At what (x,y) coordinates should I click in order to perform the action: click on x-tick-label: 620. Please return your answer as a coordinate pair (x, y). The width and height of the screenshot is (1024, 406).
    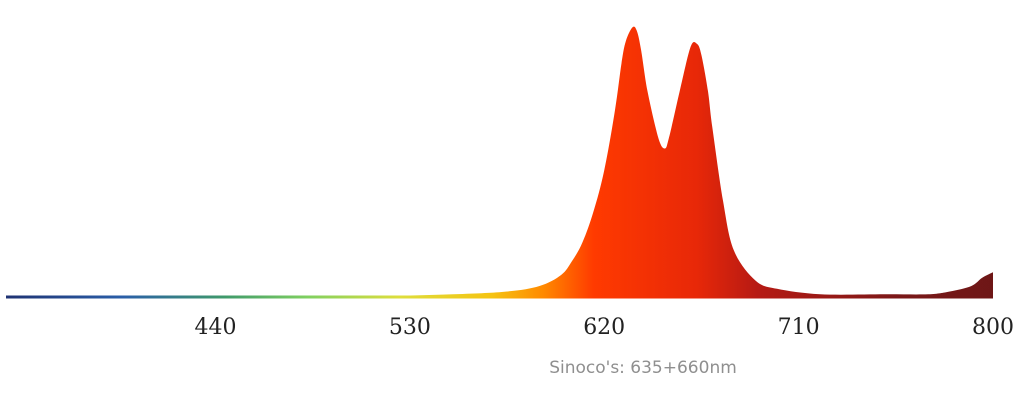
    Looking at the image, I should click on (604, 327).